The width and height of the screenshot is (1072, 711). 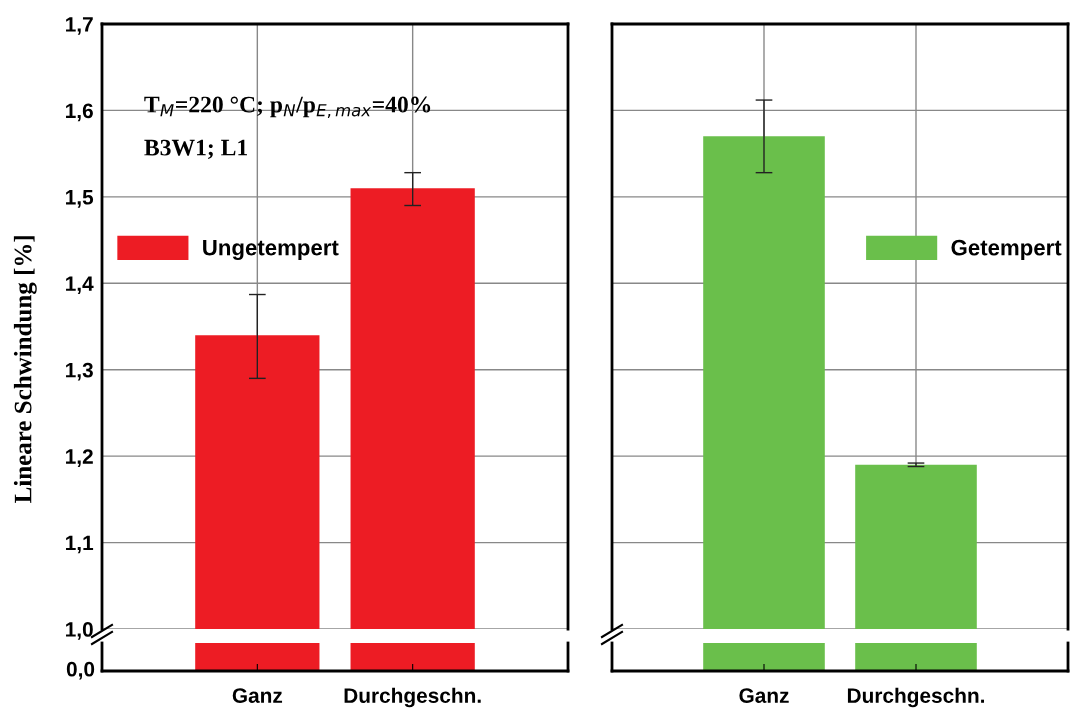 I want to click on y-tick-label: 1,2, so click(x=79, y=458).